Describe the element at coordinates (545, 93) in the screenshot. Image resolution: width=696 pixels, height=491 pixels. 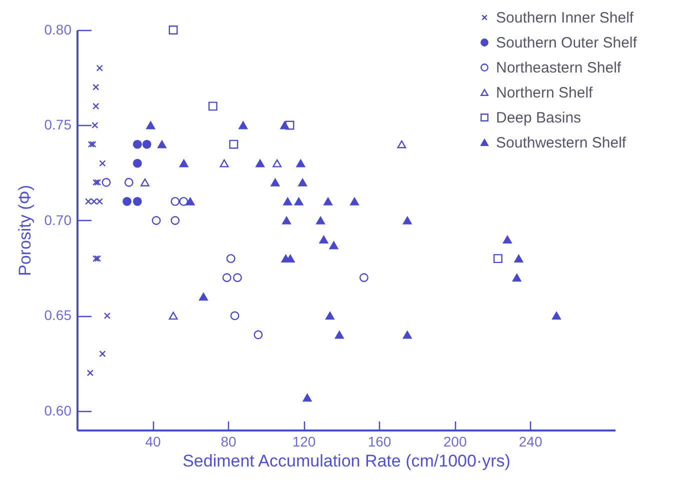
I see `legend-label: Northern Shelf` at that location.